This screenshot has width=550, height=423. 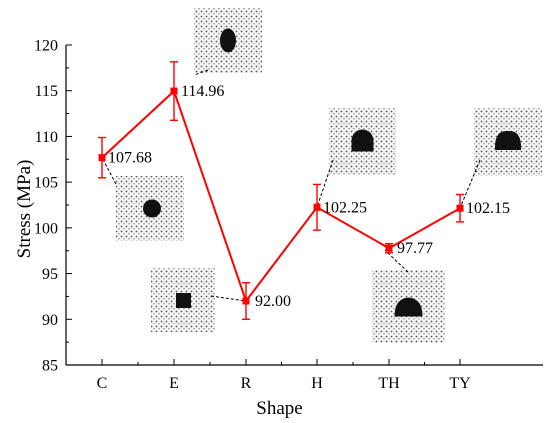 I want to click on y-tick-label: 120, so click(x=46, y=46).